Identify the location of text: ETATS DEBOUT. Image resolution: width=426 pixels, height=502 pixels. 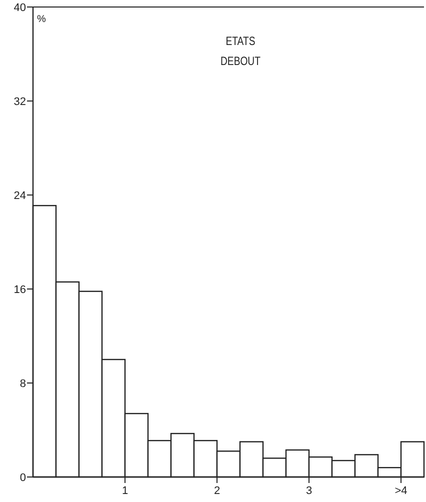
(240, 51).